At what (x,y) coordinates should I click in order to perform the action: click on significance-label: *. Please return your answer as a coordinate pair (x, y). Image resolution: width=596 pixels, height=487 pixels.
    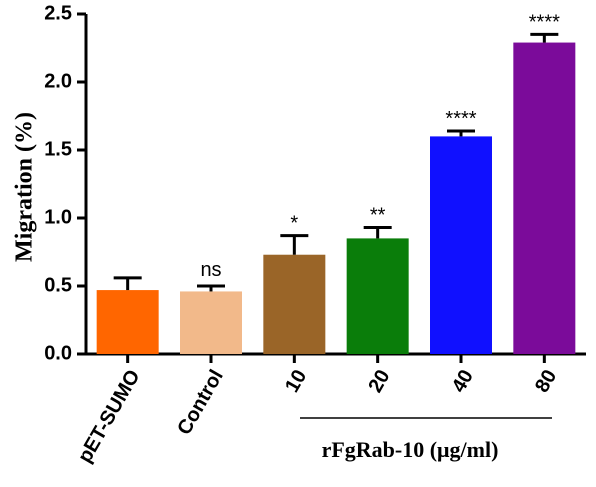
    Looking at the image, I should click on (294, 224).